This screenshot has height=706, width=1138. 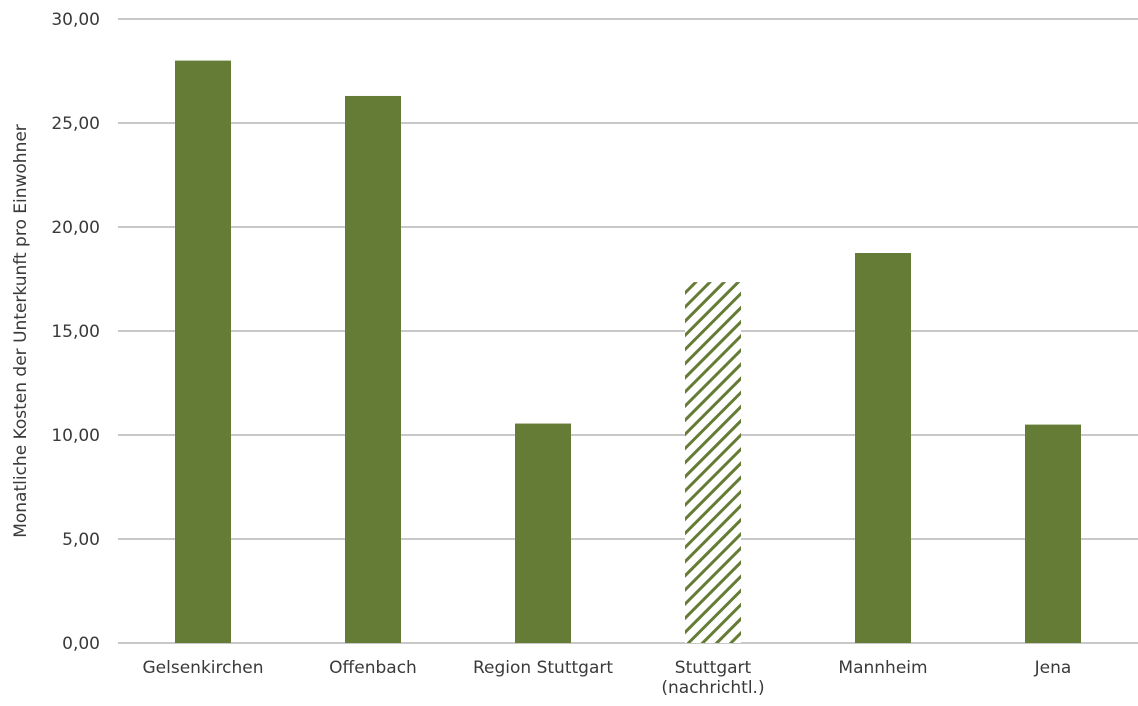 What do you see at coordinates (81, 644) in the screenshot?
I see `y-tick-label: 0,00` at bounding box center [81, 644].